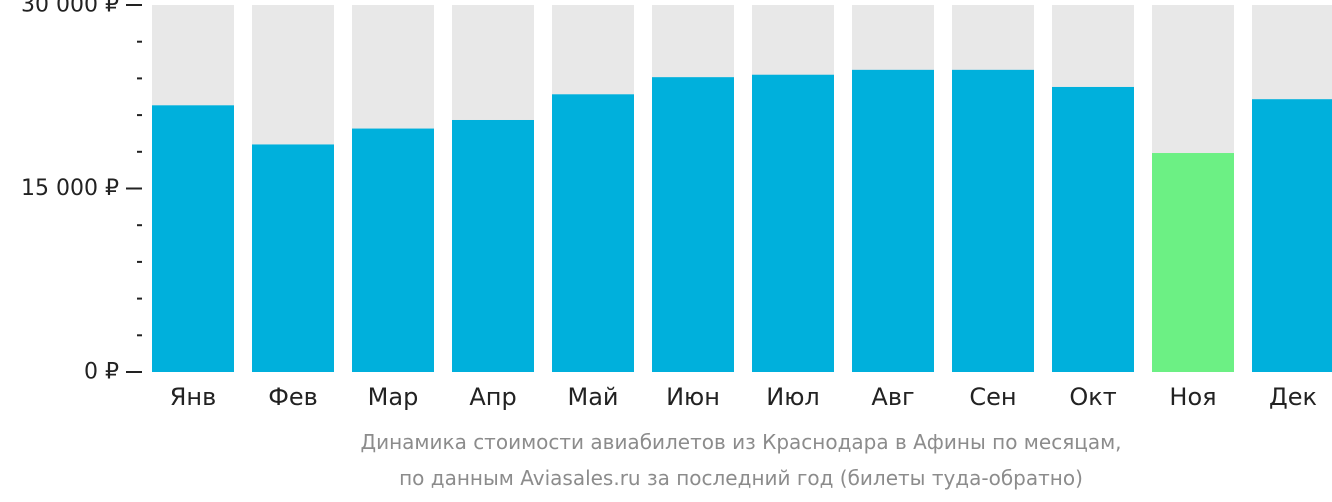 This screenshot has height=502, width=1332. I want to click on x-tick-label: Авг, so click(892, 397).